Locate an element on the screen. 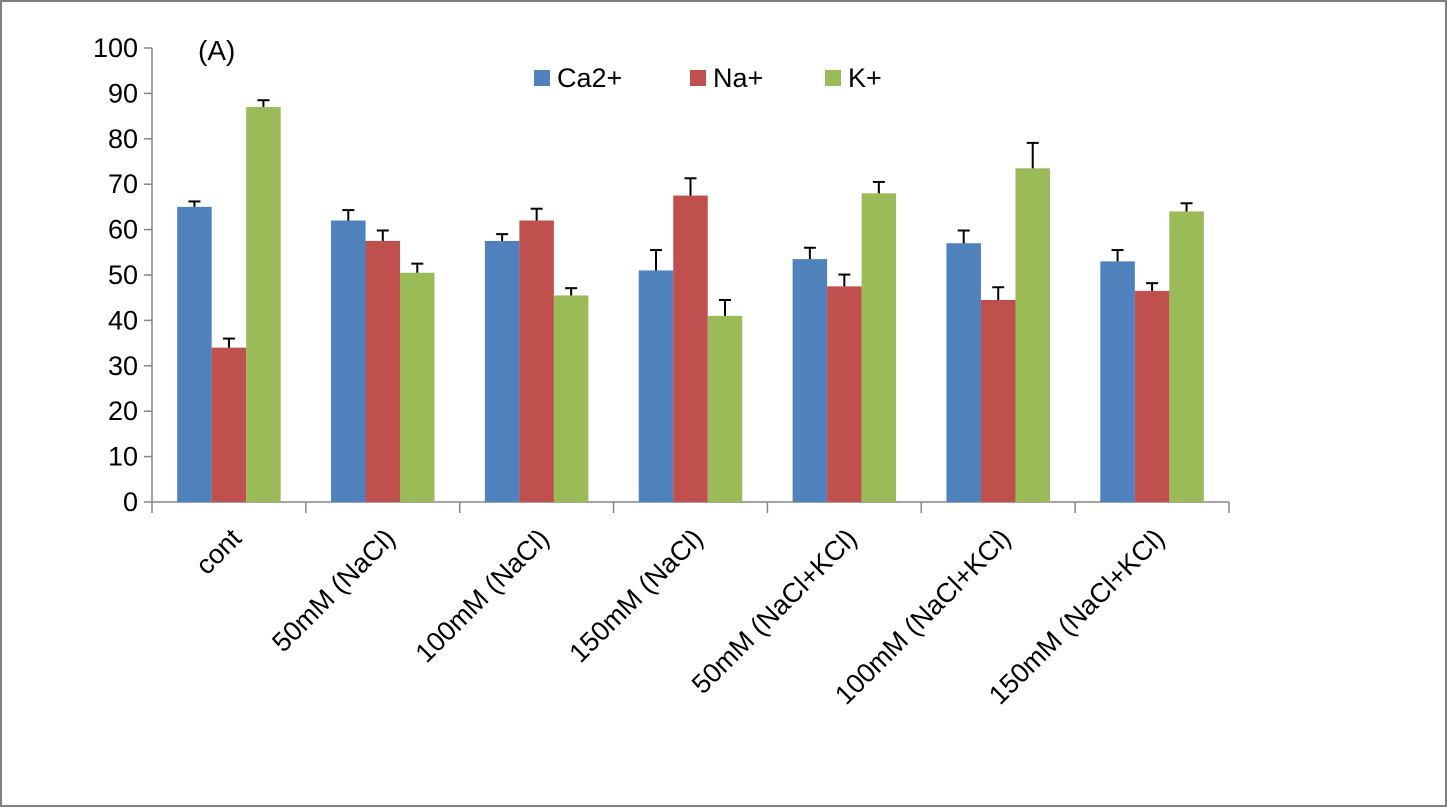 This screenshot has height=809, width=1447. x-category-label-3: 150mM (NaCl) is located at coordinates (635, 595).